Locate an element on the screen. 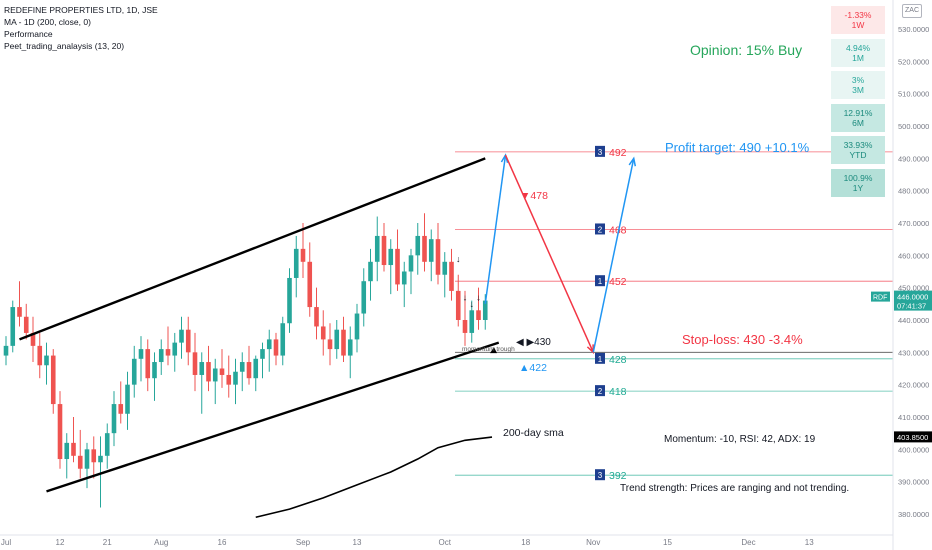 This screenshot has height=550, width=932. performance-value: 3% is located at coordinates (858, 80).